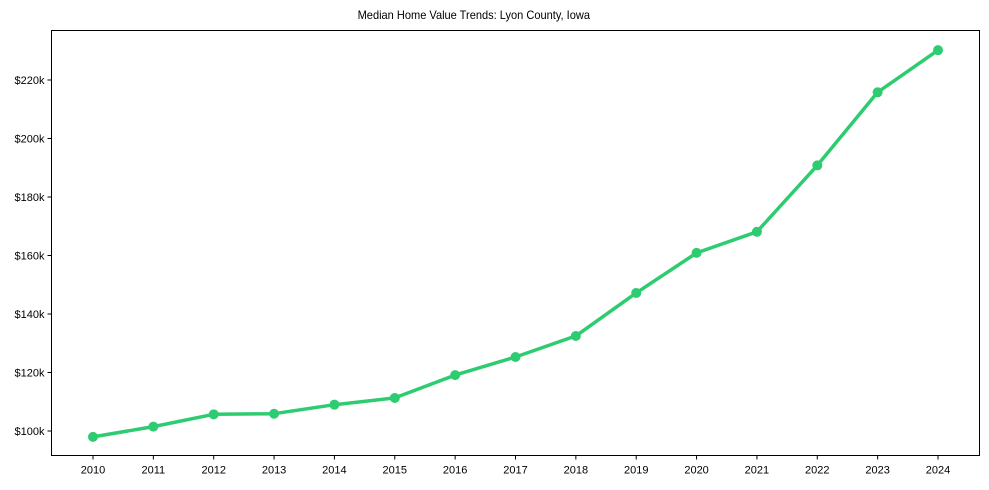  What do you see at coordinates (817, 471) in the screenshot?
I see `x-tick-label: 2022` at bounding box center [817, 471].